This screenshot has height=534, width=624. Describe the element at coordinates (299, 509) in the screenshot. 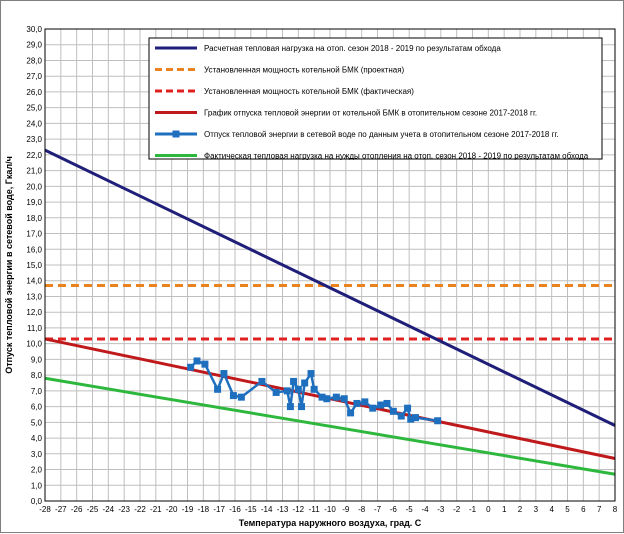

I see `x-tick-label: -12` at that location.